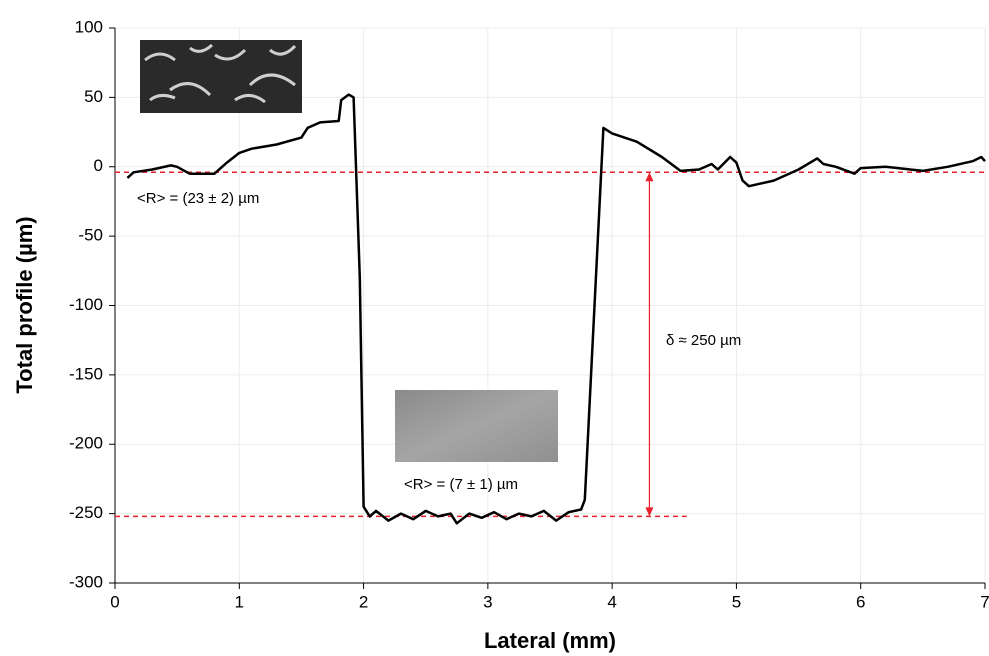  What do you see at coordinates (476, 426) in the screenshot?
I see `inset-smooth` at bounding box center [476, 426].